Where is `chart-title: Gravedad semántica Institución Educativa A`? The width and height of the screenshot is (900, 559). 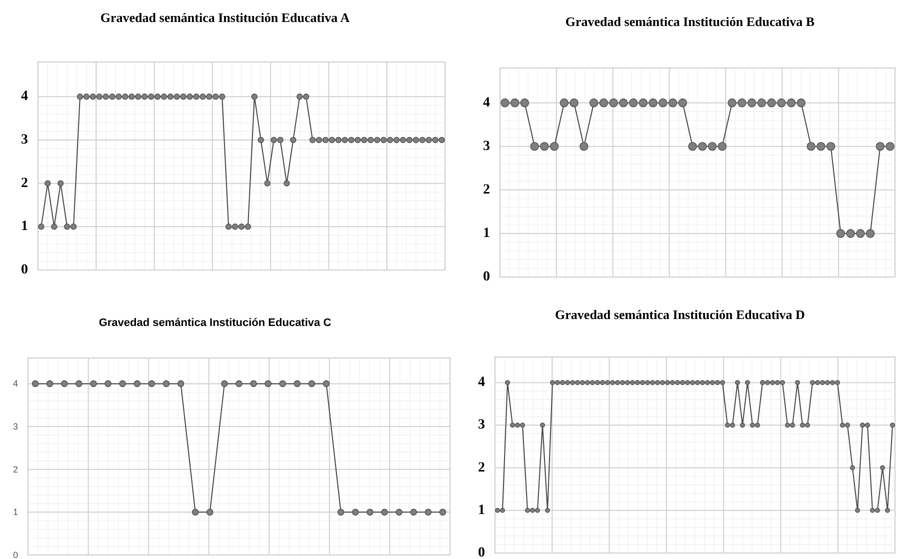
chart-title: Gravedad semántica Institución Educativa A is located at coordinates (225, 17).